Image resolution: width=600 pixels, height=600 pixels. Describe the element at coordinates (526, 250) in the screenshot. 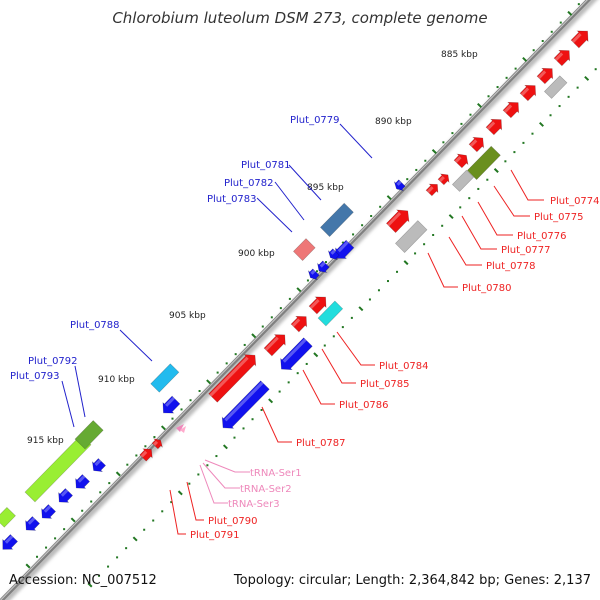

I see `gene-label: Plut_0777` at that location.